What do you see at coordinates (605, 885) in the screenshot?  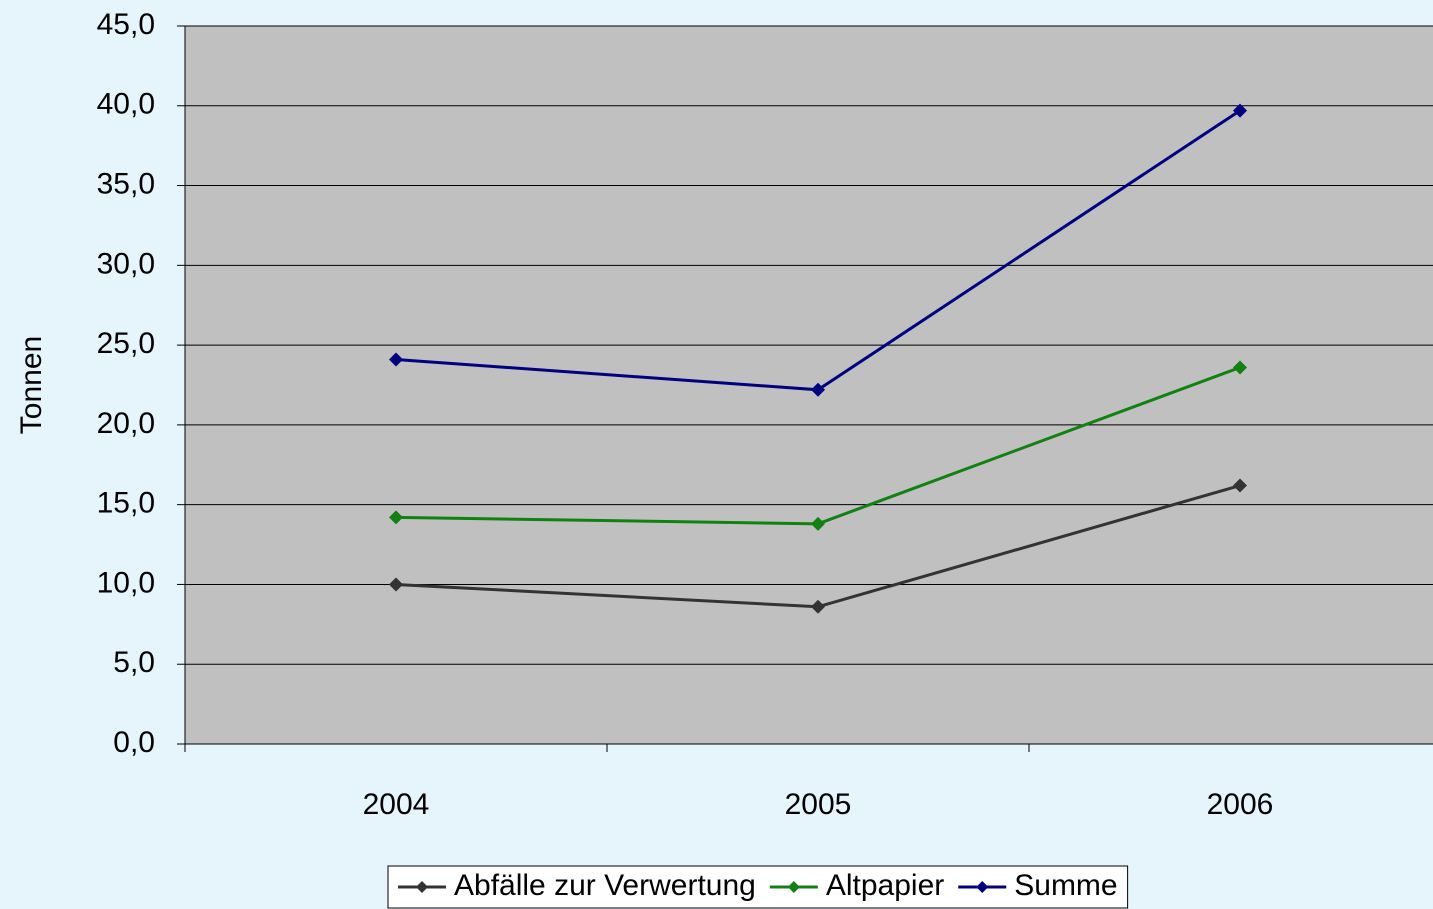 I see `legend-label: Abfälle zur Verwertung` at bounding box center [605, 885].